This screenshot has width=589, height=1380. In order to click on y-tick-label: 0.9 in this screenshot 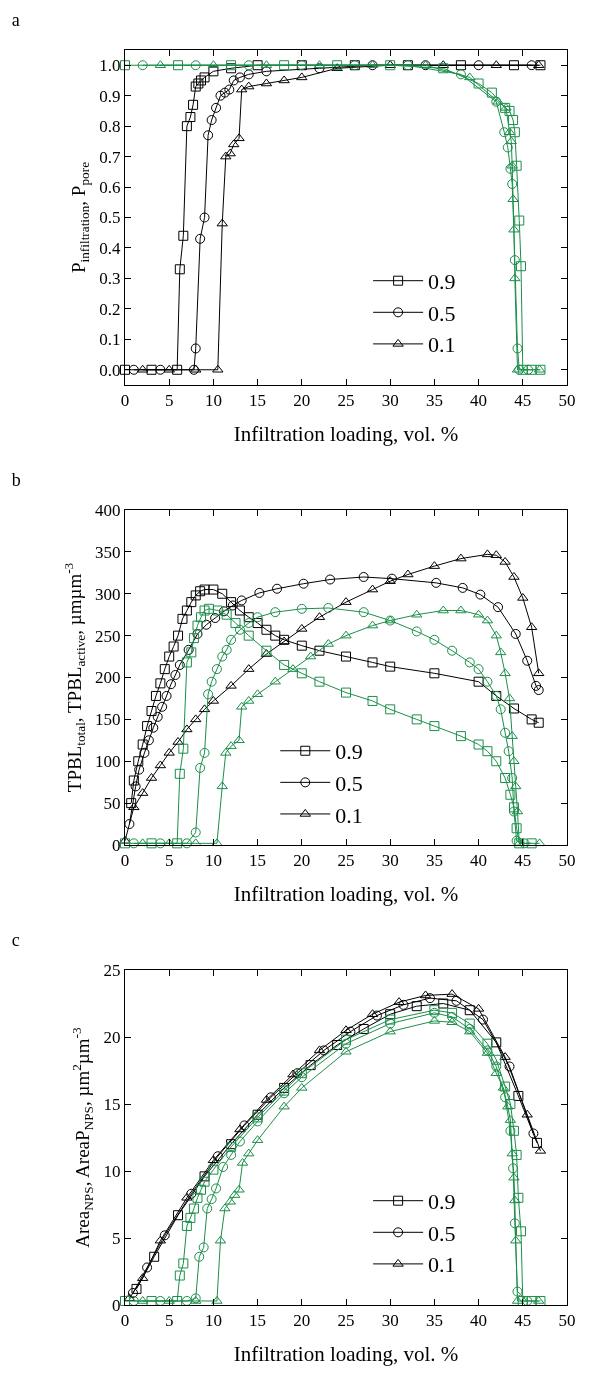, I will do `click(110, 96)`.